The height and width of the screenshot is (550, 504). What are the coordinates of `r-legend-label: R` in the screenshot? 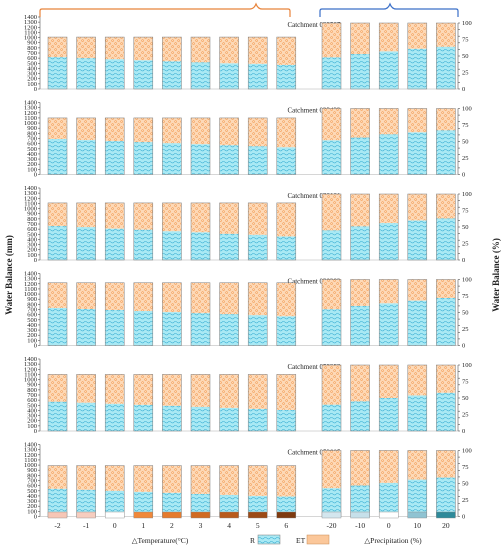 It's located at (252, 540).